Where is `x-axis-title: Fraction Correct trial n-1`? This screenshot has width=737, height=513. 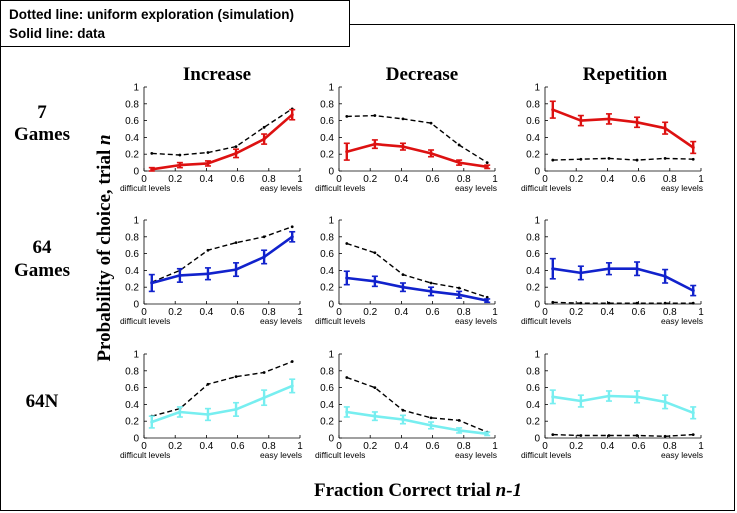
x-axis-title: Fraction Correct trial n-1 is located at coordinates (418, 490).